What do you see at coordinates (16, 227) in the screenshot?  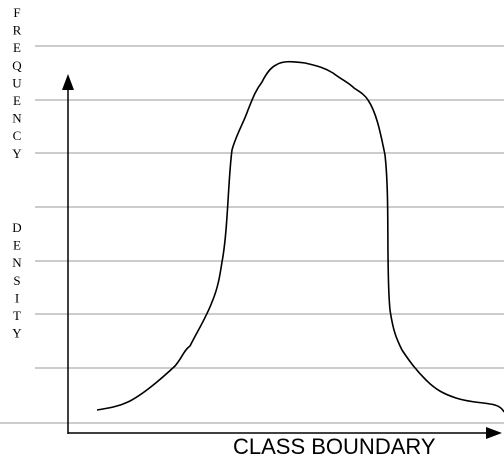 I see `y-axis-label-letter: D` at bounding box center [16, 227].